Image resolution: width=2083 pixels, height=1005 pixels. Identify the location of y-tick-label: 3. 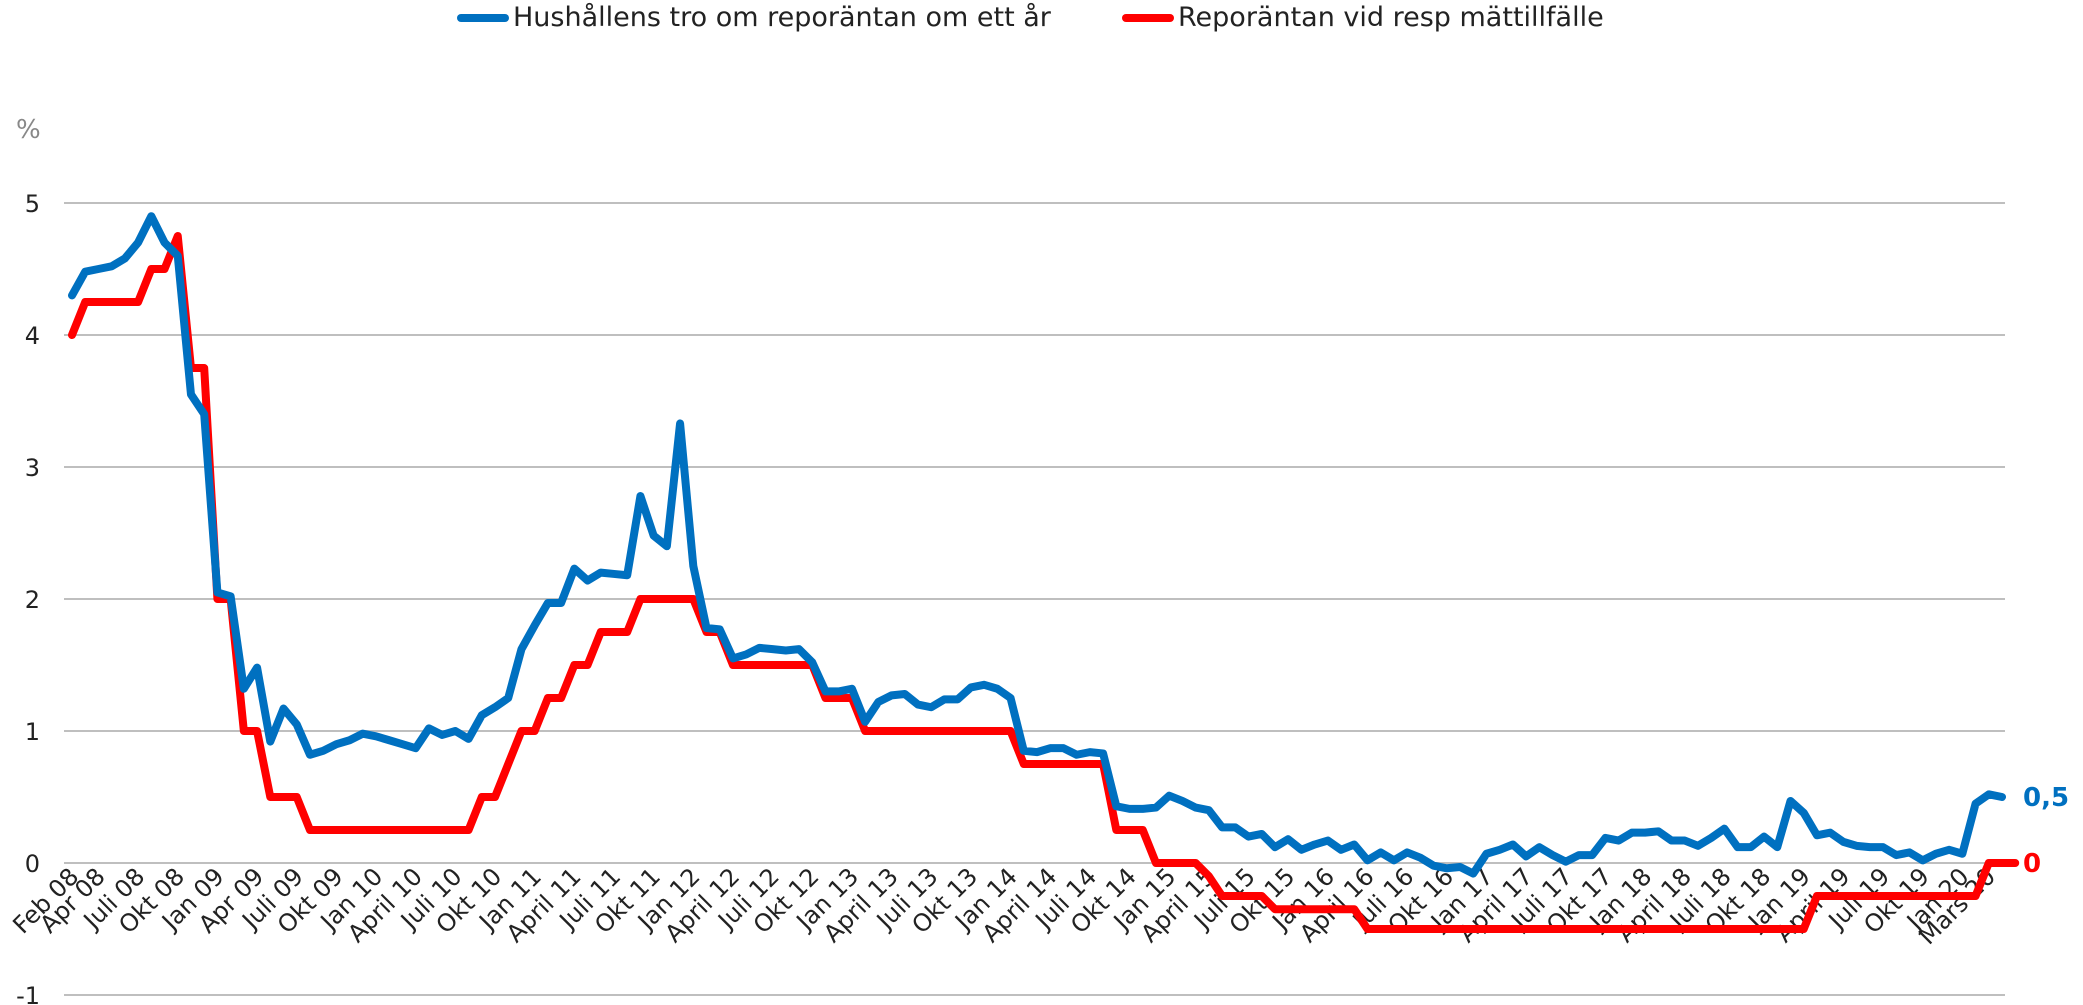
(32, 468).